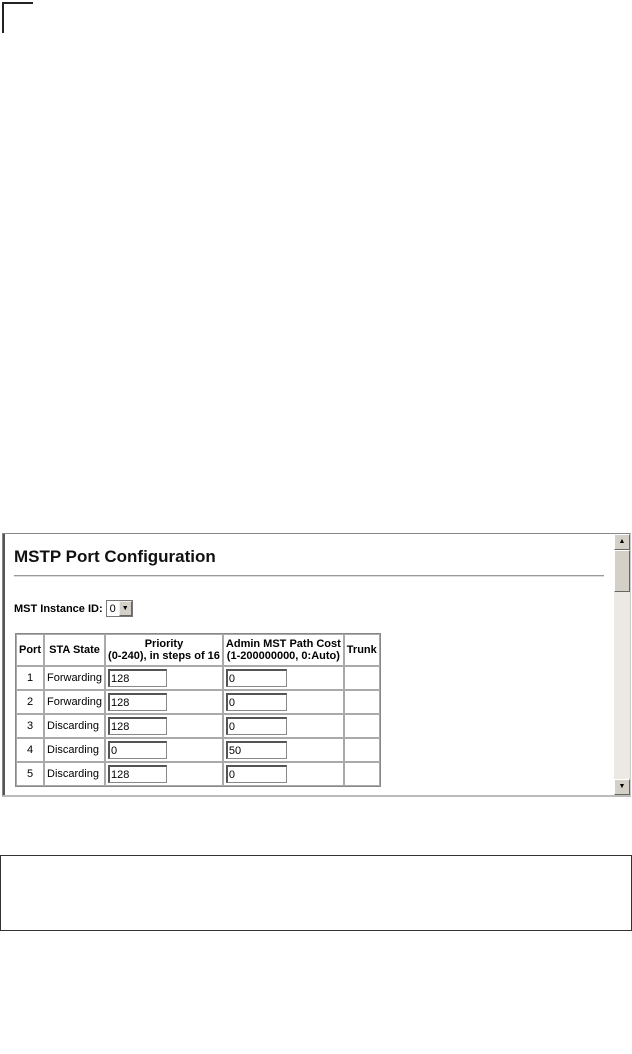 The height and width of the screenshot is (1054, 632). Describe the element at coordinates (622, 664) in the screenshot. I see `vertical-scrollbar: ▲ ▼` at that location.